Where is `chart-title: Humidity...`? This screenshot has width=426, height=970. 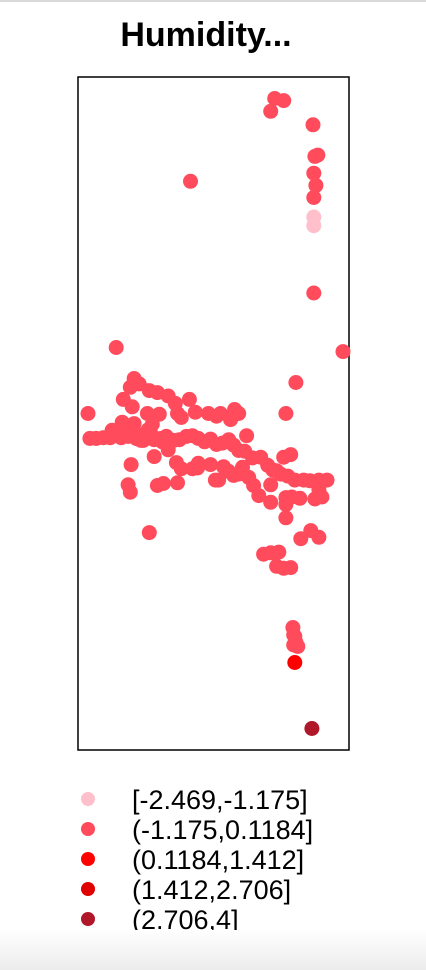
chart-title: Humidity... is located at coordinates (205, 35).